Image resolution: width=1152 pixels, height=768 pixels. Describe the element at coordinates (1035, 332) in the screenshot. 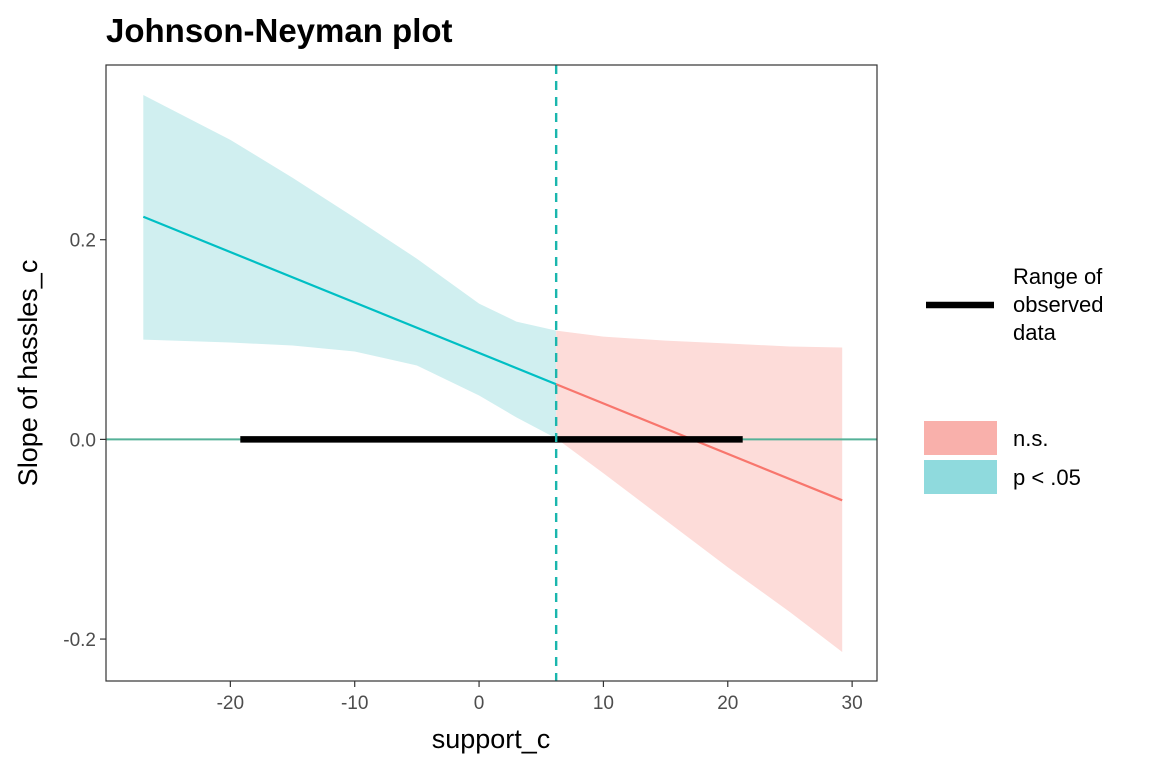

I see `legend-range-label: data` at that location.